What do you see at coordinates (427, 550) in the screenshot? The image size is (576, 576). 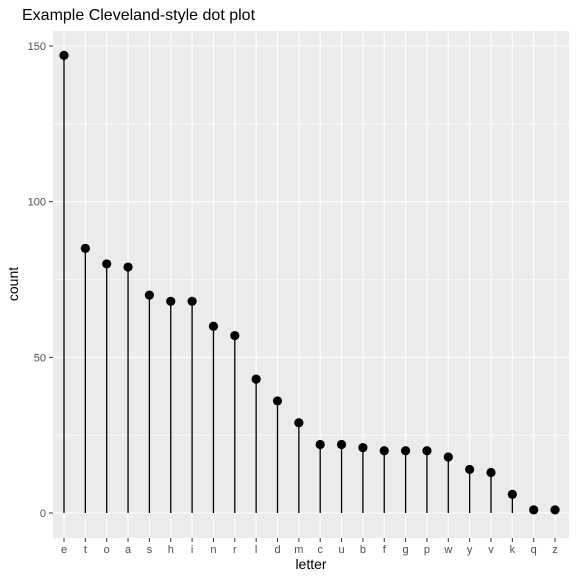 I see `x-tick-label: p` at bounding box center [427, 550].